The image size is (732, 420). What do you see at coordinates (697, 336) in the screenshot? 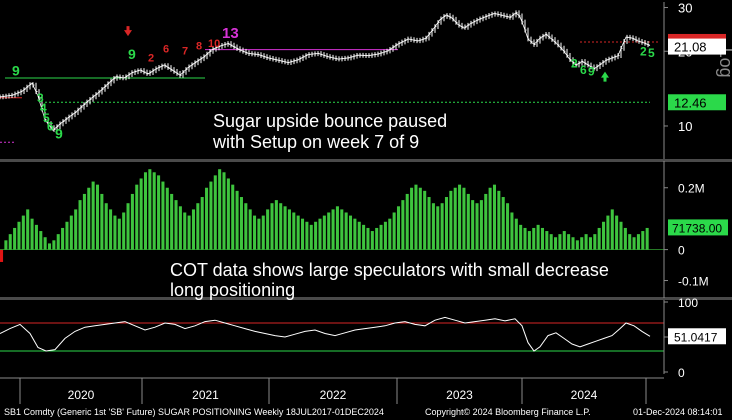
I see `osc-last-value-bg` at bounding box center [697, 336].